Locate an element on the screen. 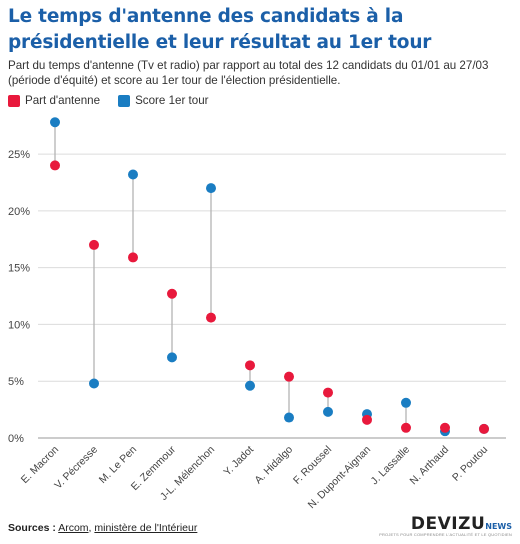 This screenshot has width=520, height=544. y-tick-label: 10% is located at coordinates (19, 325).